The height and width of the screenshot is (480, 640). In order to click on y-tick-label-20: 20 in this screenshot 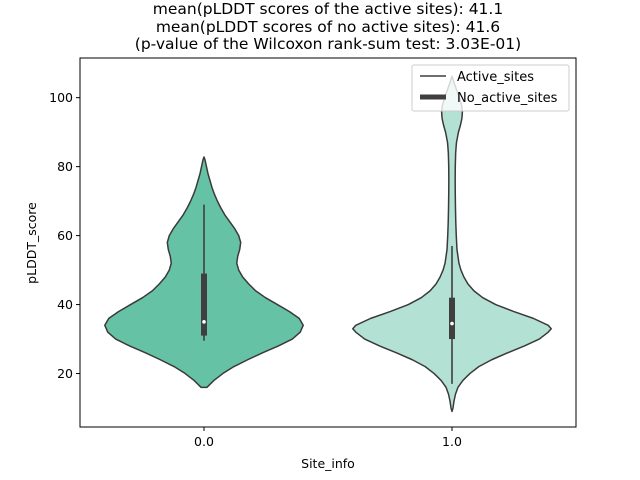, I will do `click(65, 373)`.